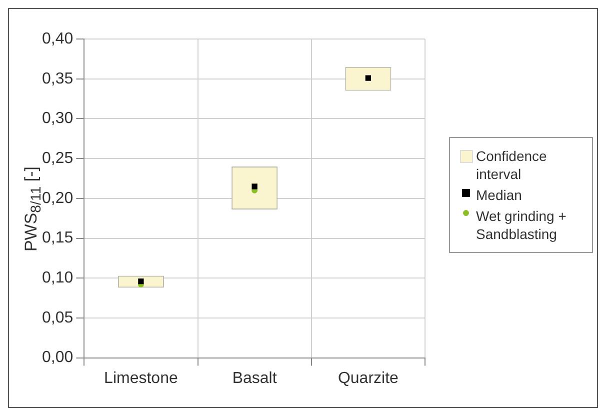 This screenshot has width=604, height=414. I want to click on y-tick-label: 0,35, so click(58, 79).